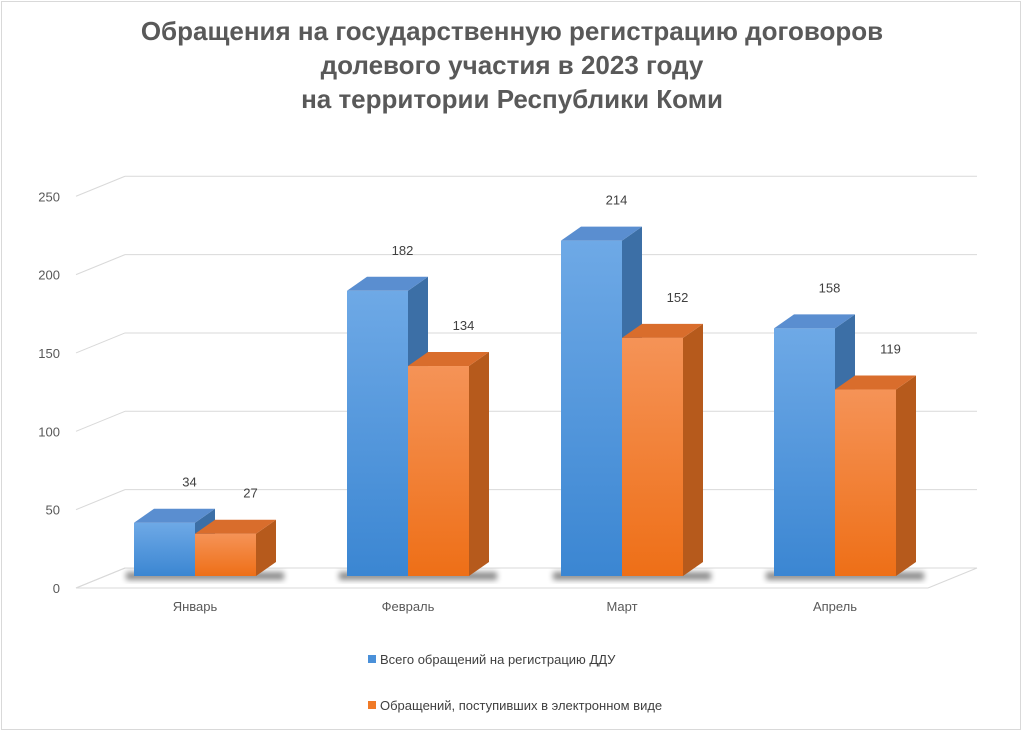 Image resolution: width=1024 pixels, height=733 pixels. I want to click on y-tick-label: 250, so click(49, 196).